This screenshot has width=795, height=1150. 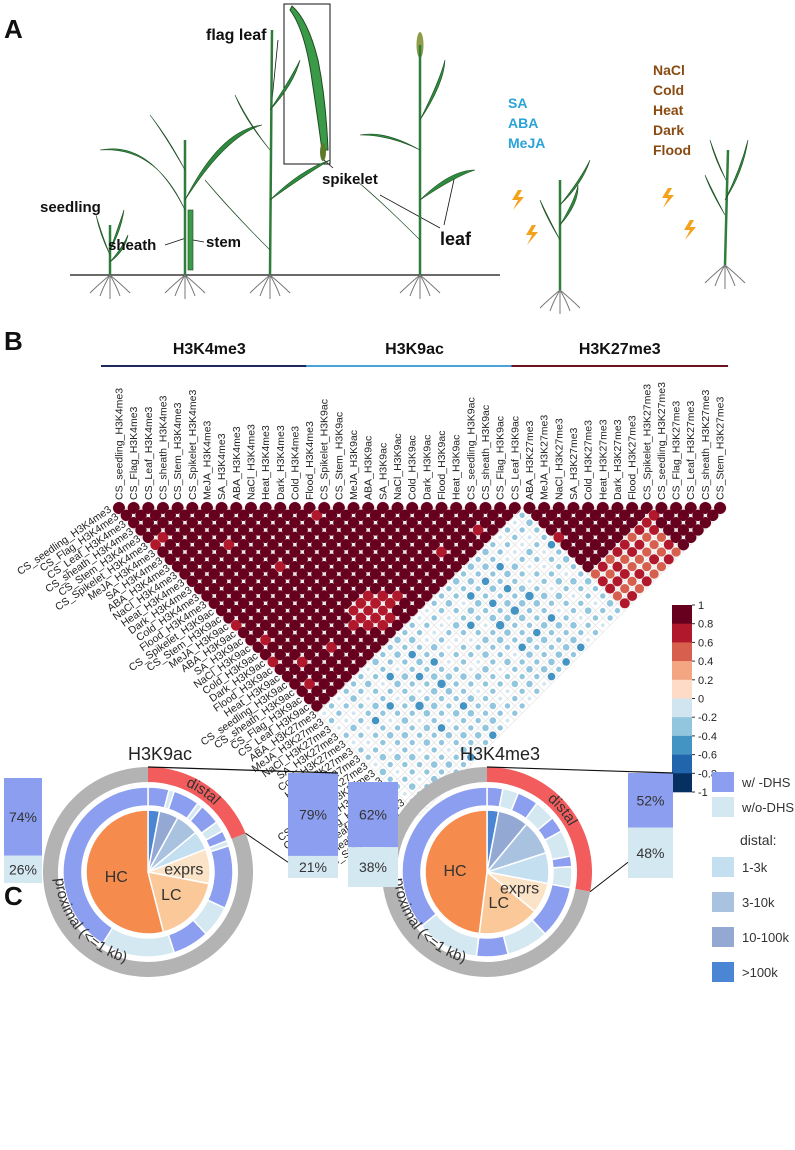 What do you see at coordinates (455, 871) in the screenshot?
I see `pie-label: HC` at bounding box center [455, 871].